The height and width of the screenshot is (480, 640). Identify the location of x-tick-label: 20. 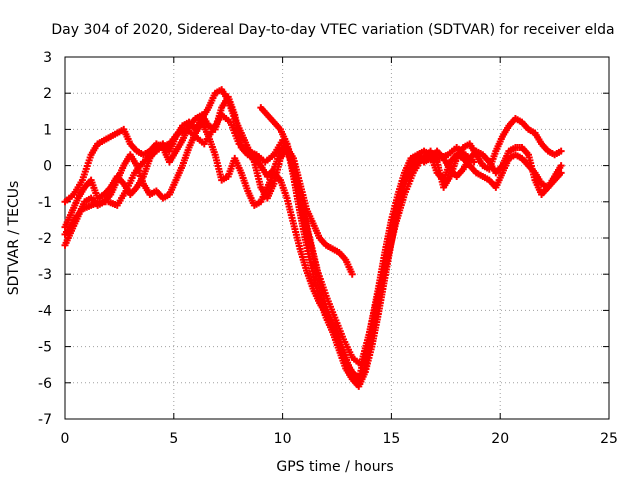
(500, 439).